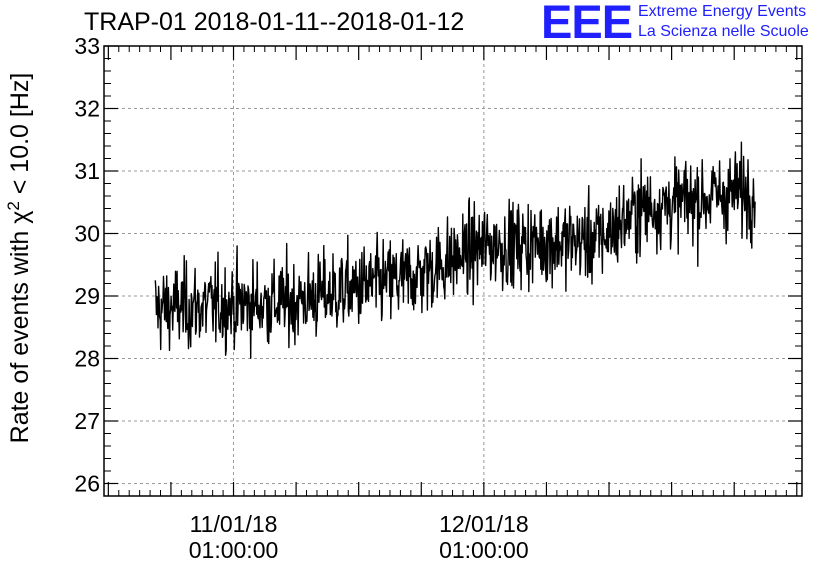 The height and width of the screenshot is (572, 836). I want to click on y-tick-label: 32, so click(87, 109).